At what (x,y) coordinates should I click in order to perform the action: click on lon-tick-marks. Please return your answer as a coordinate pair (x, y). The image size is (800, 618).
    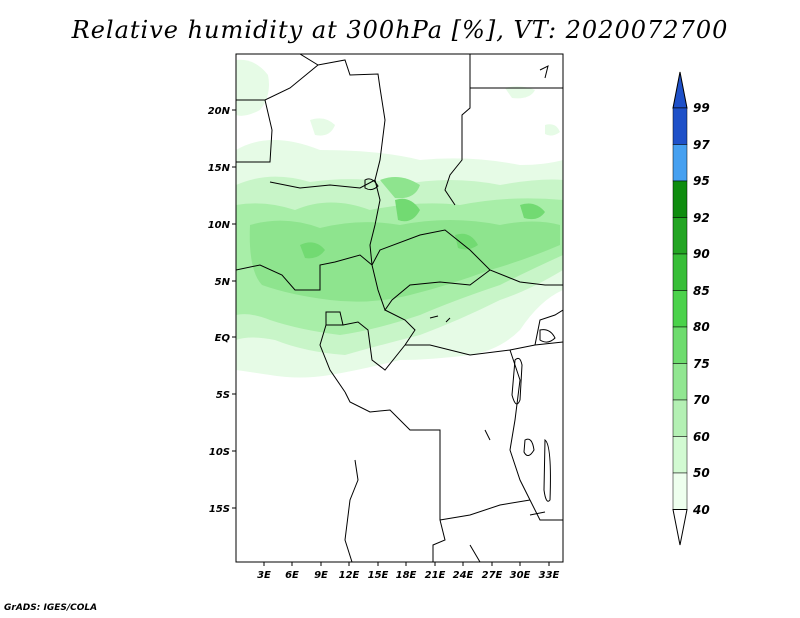
    Looking at the image, I should click on (406, 564).